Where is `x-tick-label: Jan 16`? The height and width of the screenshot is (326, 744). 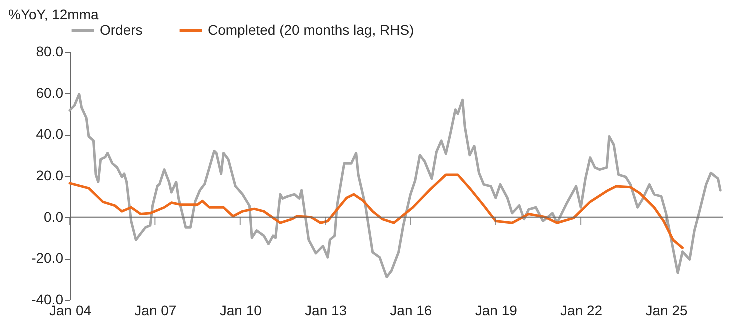
x-tick-label: Jan 16 is located at coordinates (411, 310).